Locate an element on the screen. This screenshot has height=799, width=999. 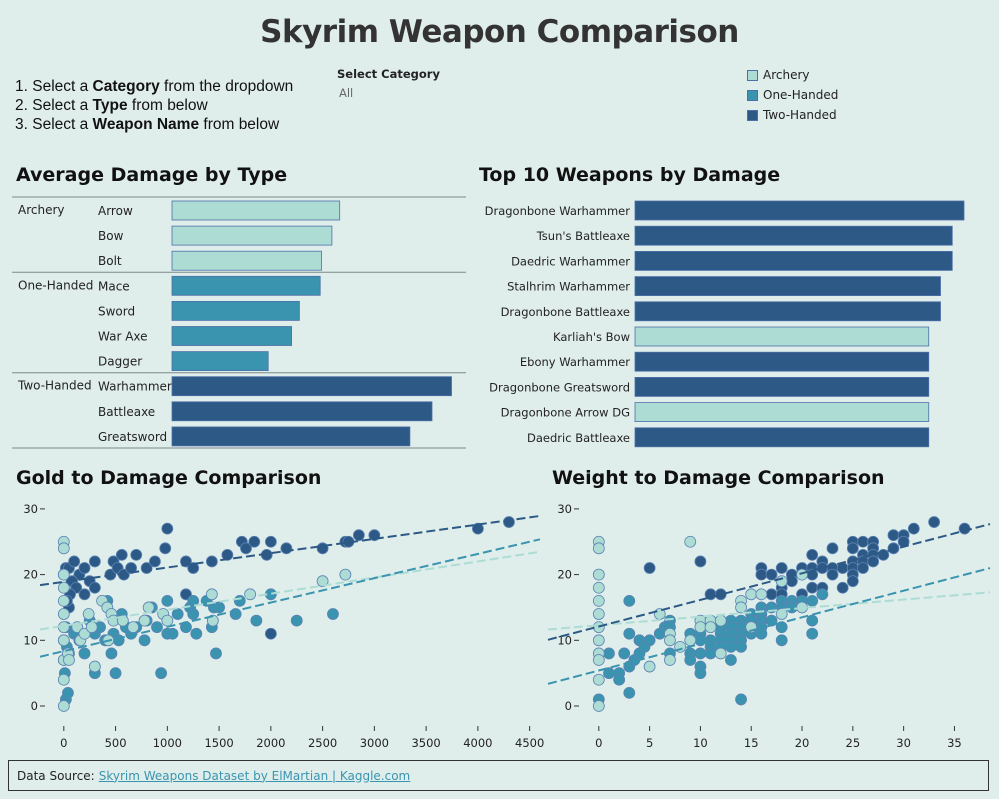
weapon-name-label: Dragonbone Greatsword is located at coordinates (559, 387).